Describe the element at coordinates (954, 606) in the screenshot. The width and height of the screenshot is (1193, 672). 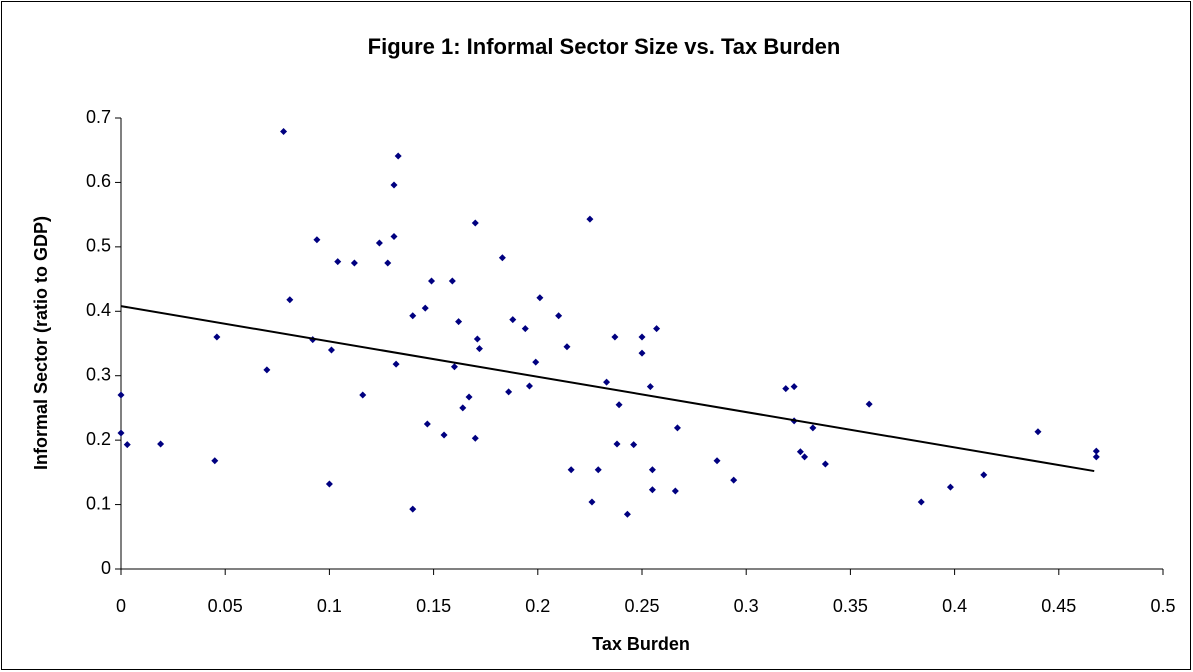
I see `x-tick-label: 0.4` at that location.